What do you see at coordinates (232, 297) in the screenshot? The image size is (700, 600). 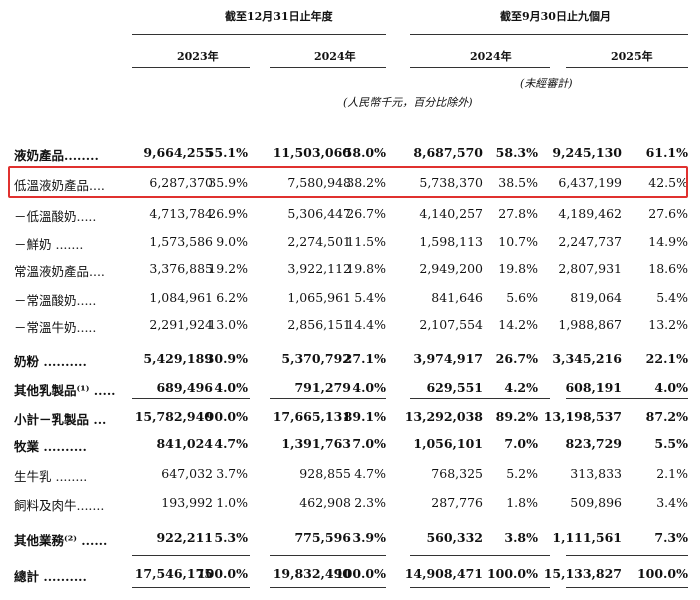 I see `percent-cell: 6.2%` at bounding box center [232, 297].